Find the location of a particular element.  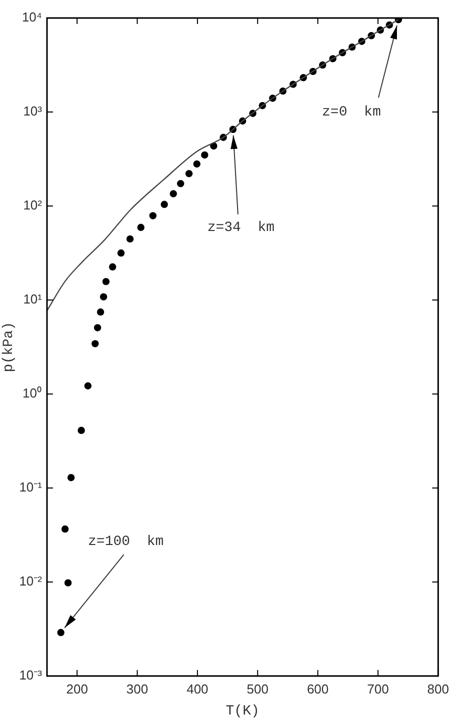

x-tick-label: 400 is located at coordinates (197, 688).